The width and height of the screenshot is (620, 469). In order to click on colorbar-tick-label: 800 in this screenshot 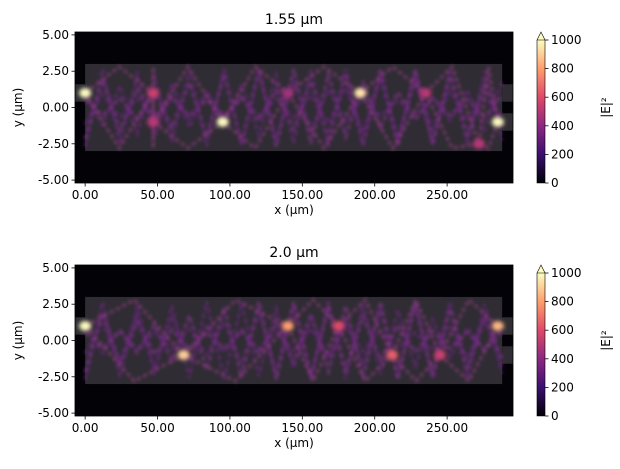, I will do `click(562, 302)`.